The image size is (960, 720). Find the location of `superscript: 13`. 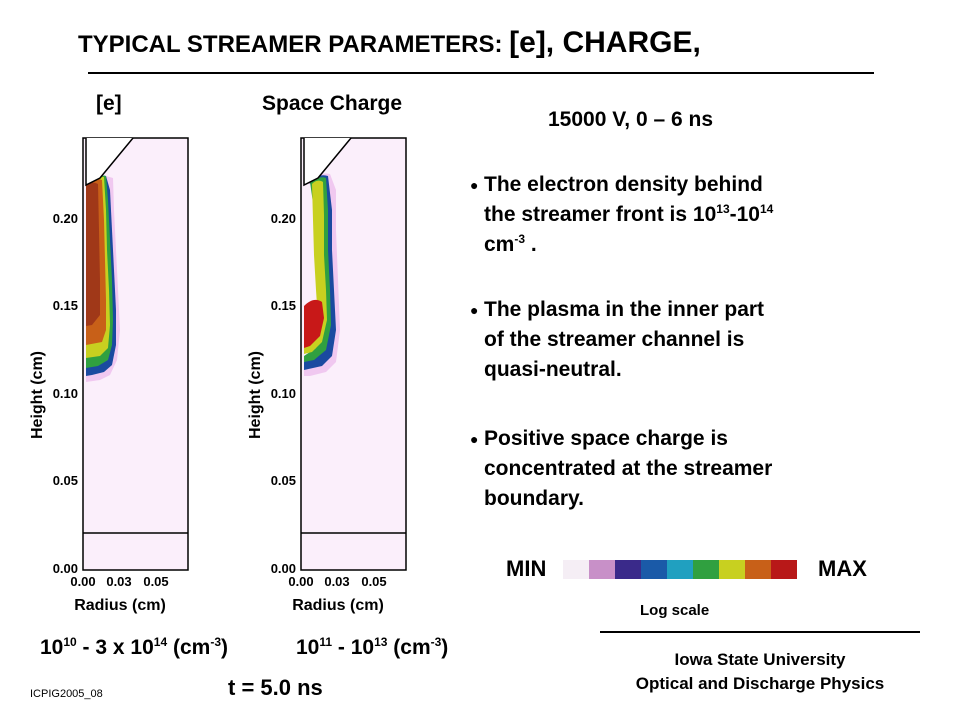

superscript: 13 is located at coordinates (723, 209).